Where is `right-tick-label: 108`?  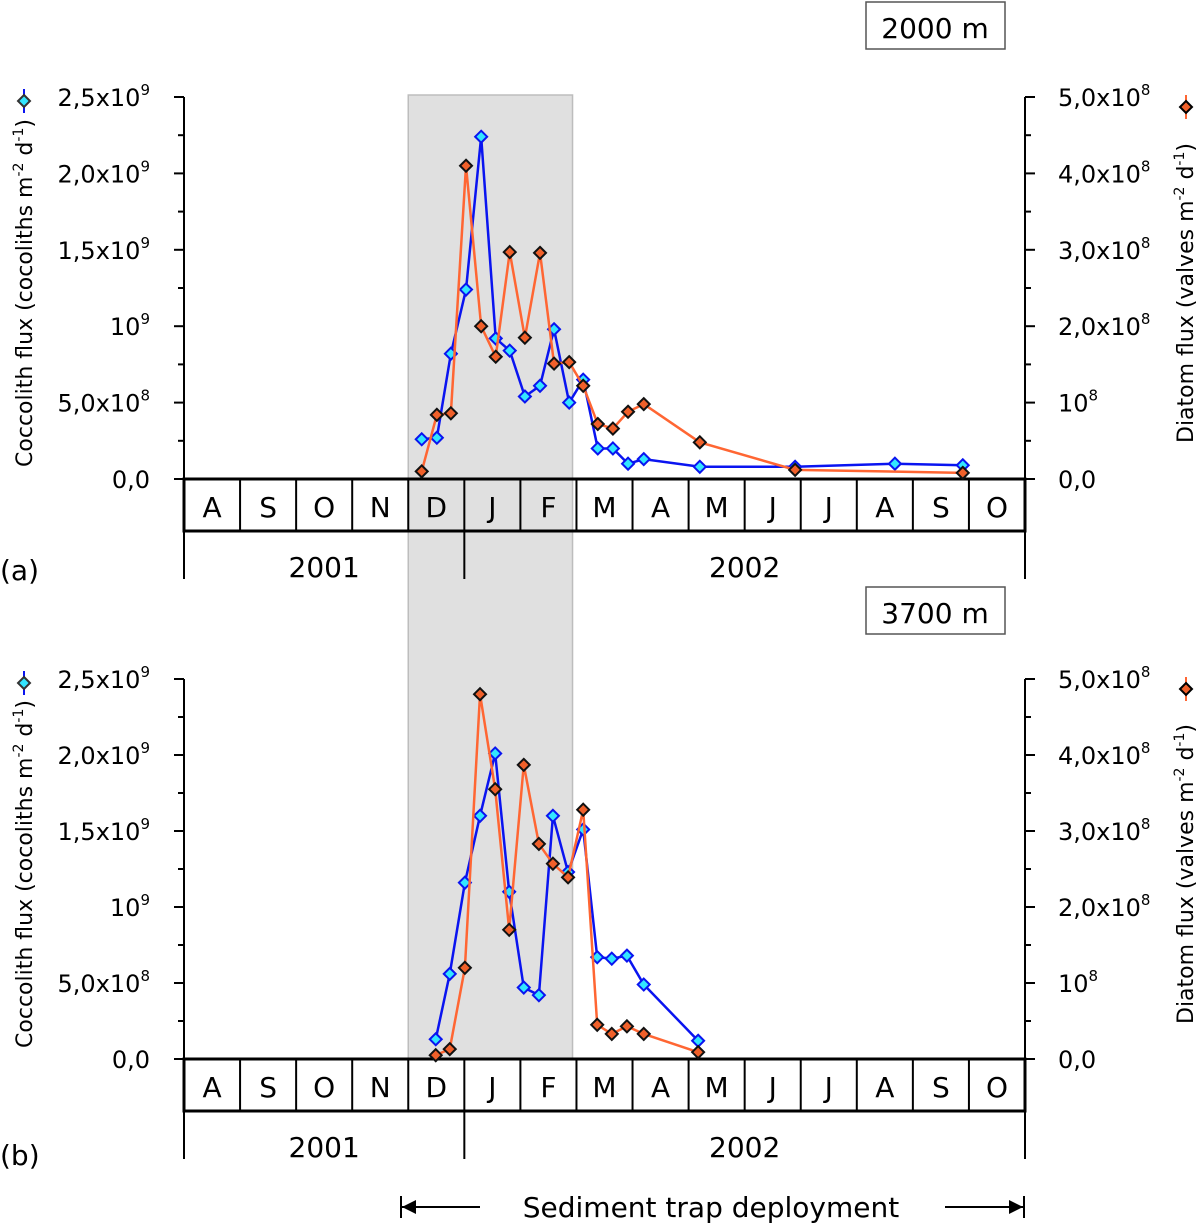
right-tick-label: 108 is located at coordinates (1078, 982).